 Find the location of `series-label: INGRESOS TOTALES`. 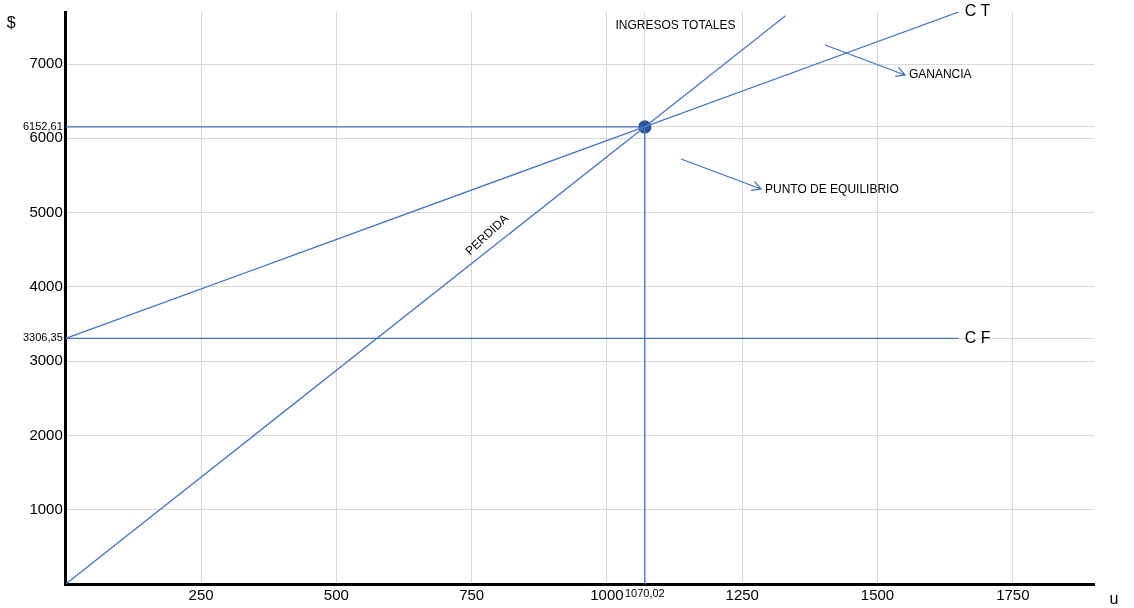

series-label: INGRESOS TOTALES is located at coordinates (675, 25).